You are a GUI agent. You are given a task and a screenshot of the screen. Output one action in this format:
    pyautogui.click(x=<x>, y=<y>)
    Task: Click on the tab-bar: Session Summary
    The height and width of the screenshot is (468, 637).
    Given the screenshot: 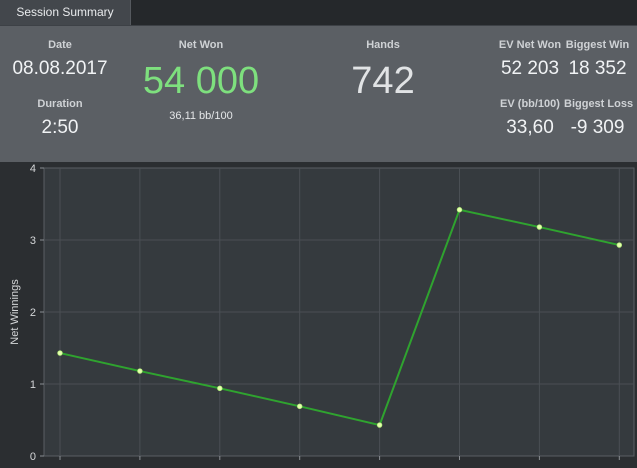 What is the action you would take?
    pyautogui.click(x=318, y=13)
    